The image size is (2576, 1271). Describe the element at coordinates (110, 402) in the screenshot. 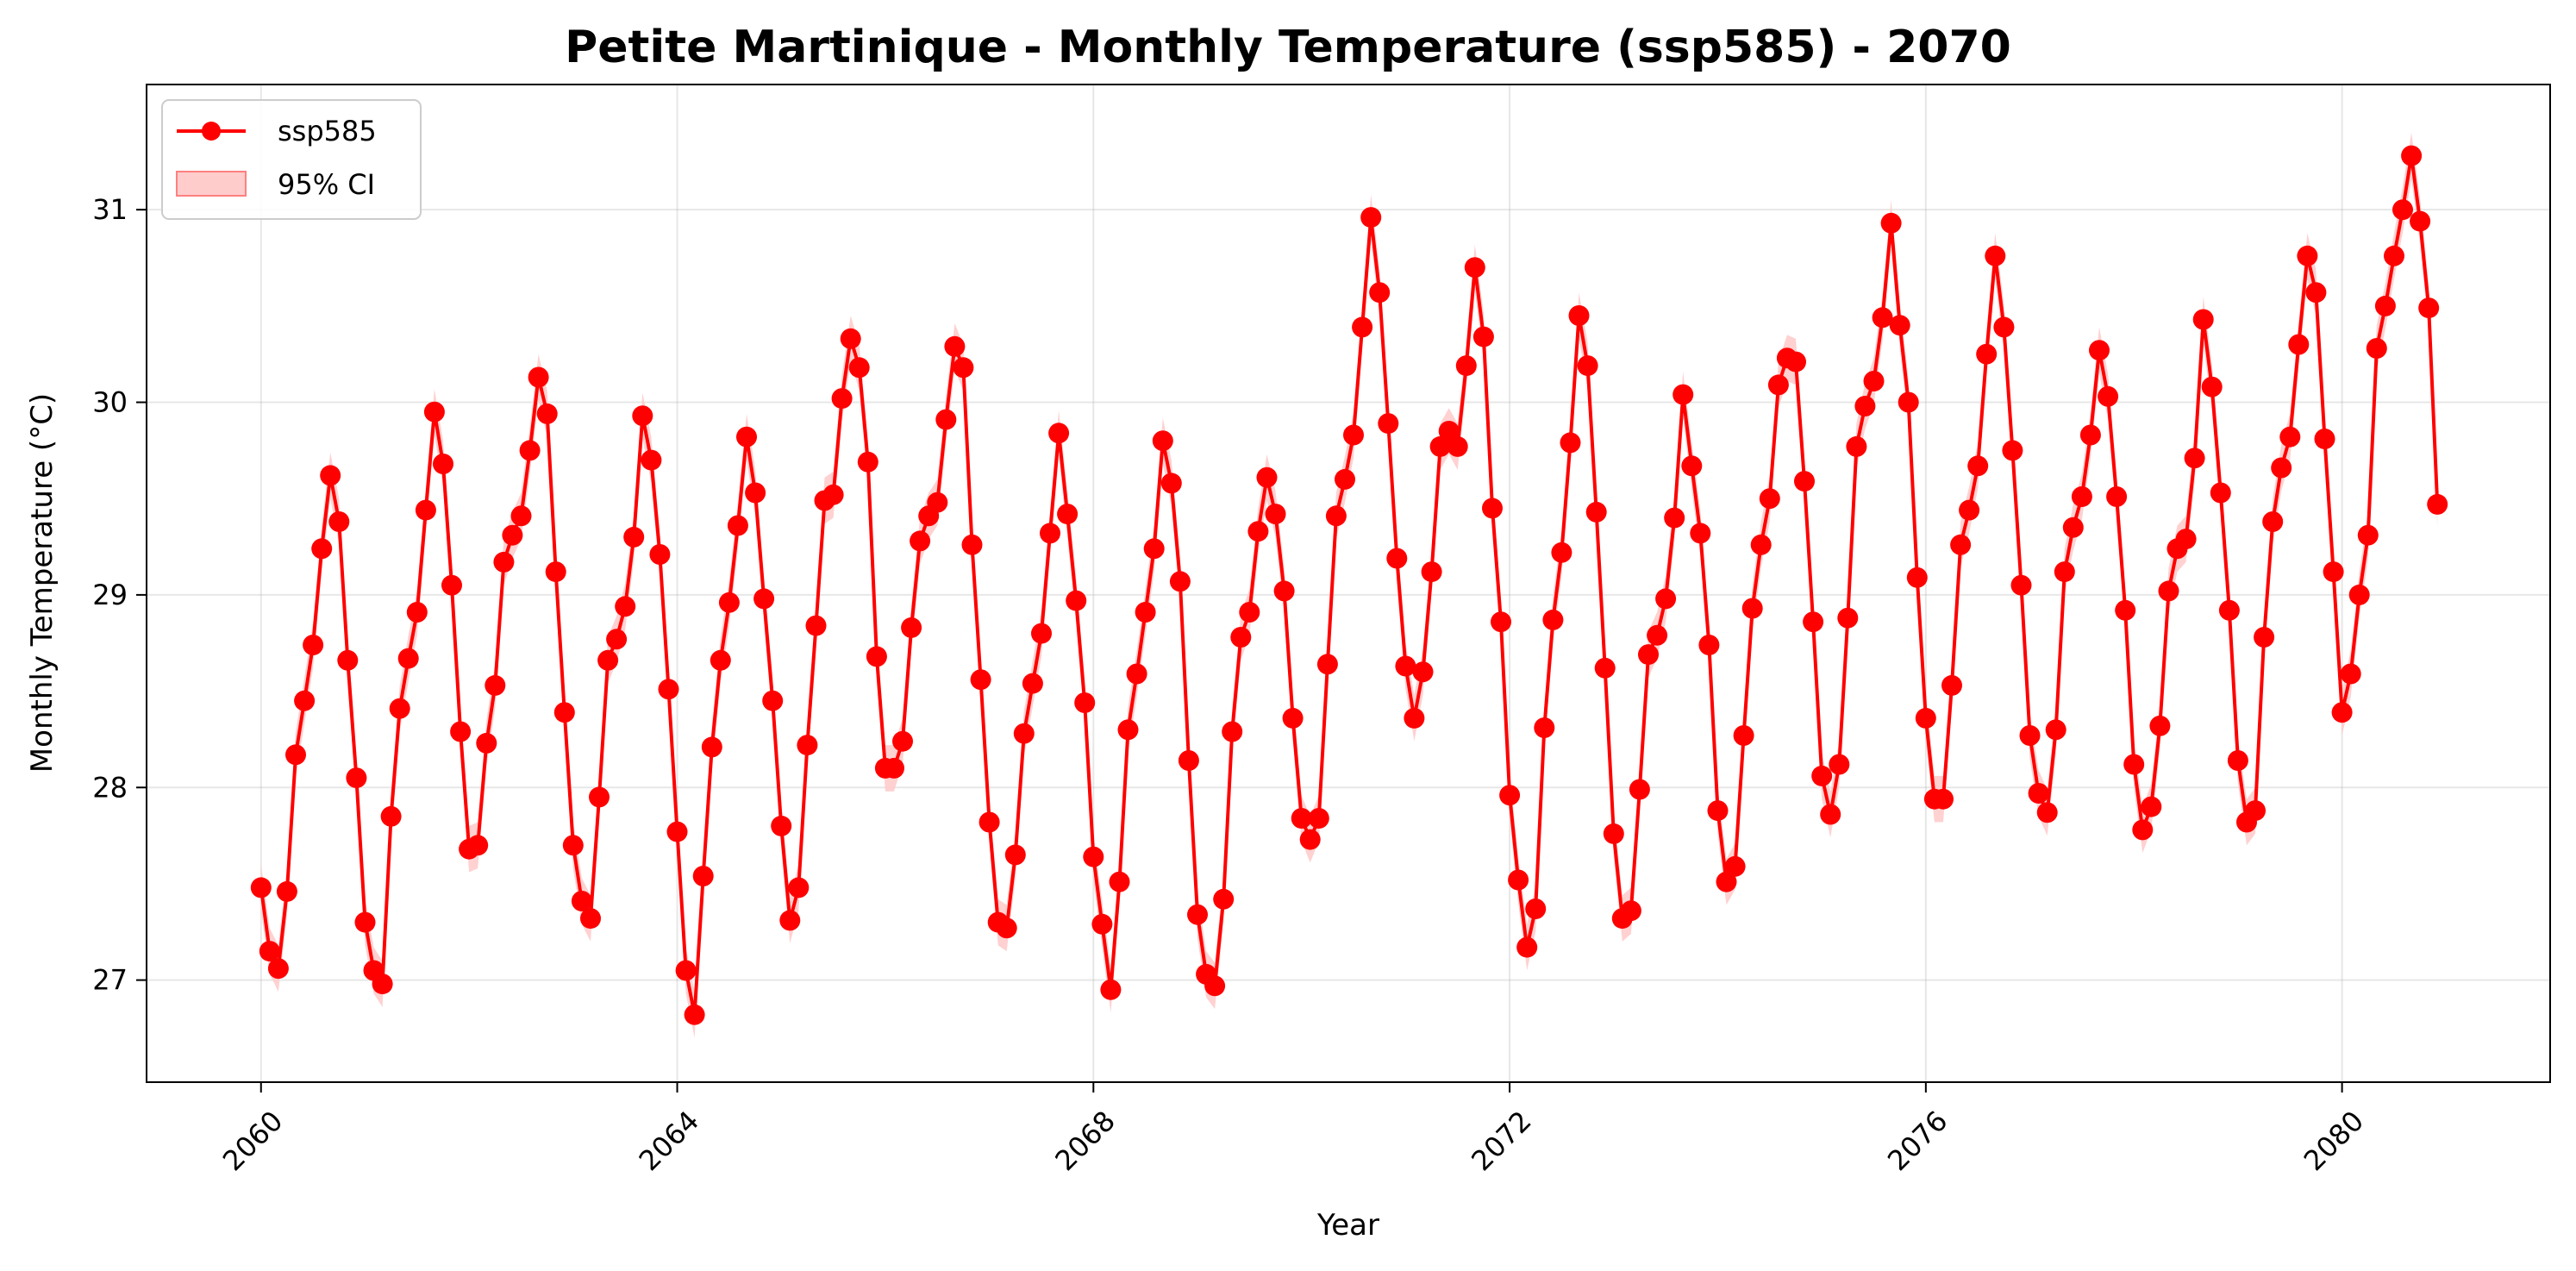

I see `y-tick-label: 30` at that location.